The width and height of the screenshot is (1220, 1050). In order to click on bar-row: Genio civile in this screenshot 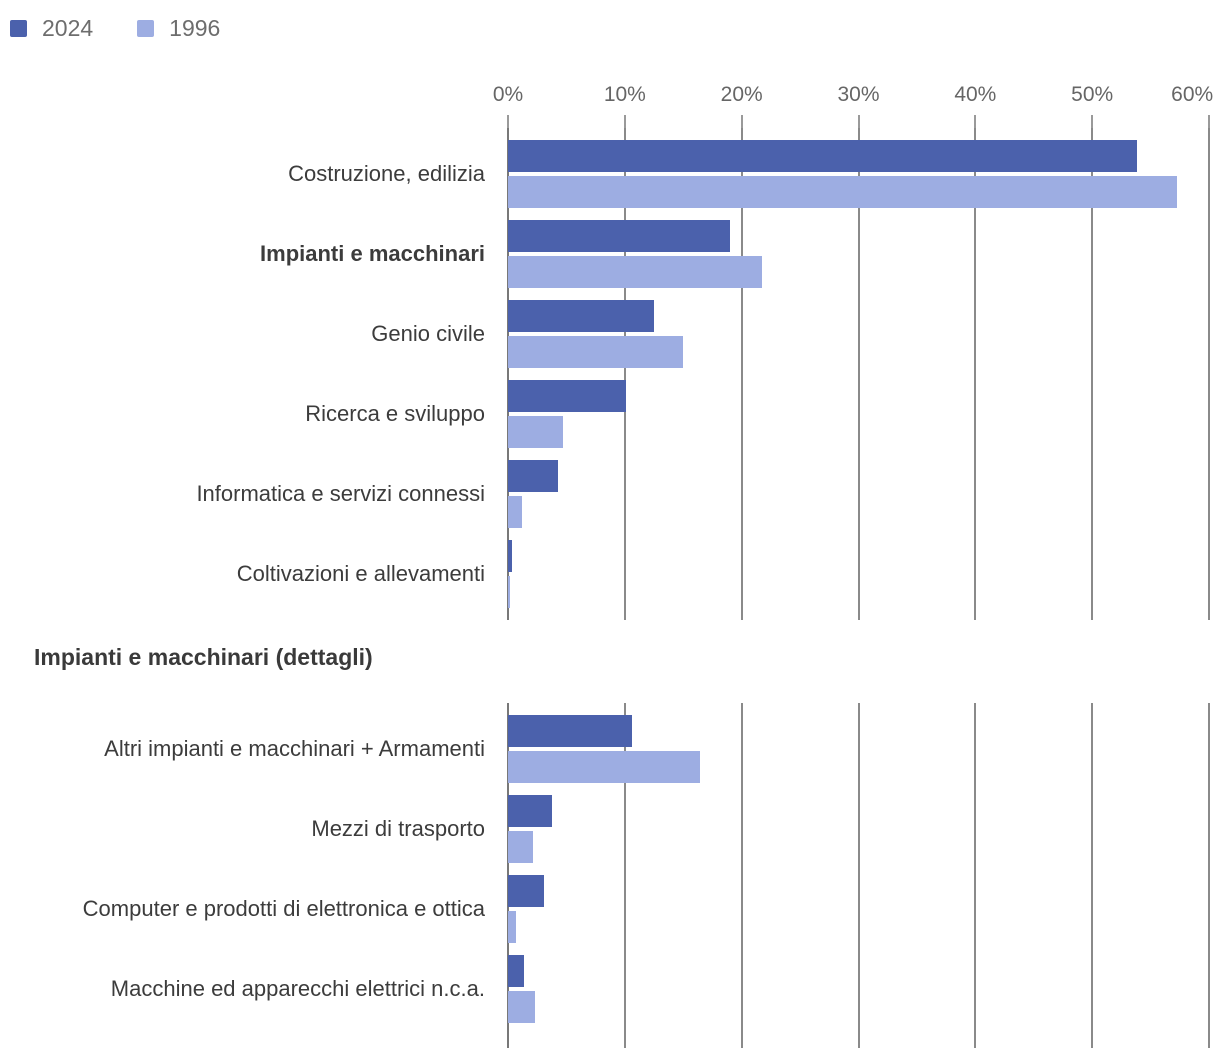, I will do `click(790, 328)`.